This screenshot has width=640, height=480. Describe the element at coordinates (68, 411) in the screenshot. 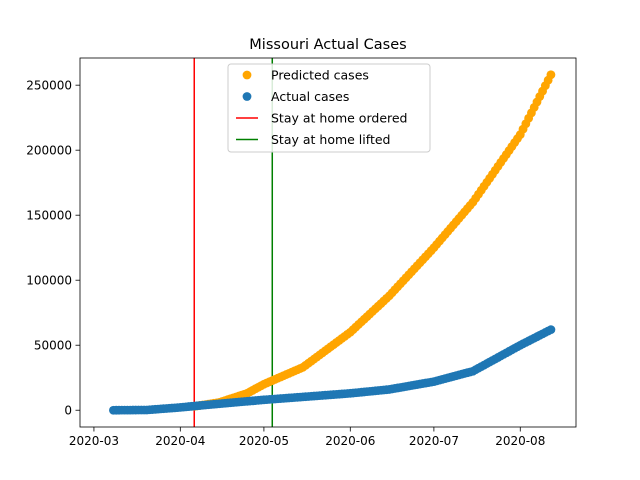

I see `y-tick-label: 0` at that location.